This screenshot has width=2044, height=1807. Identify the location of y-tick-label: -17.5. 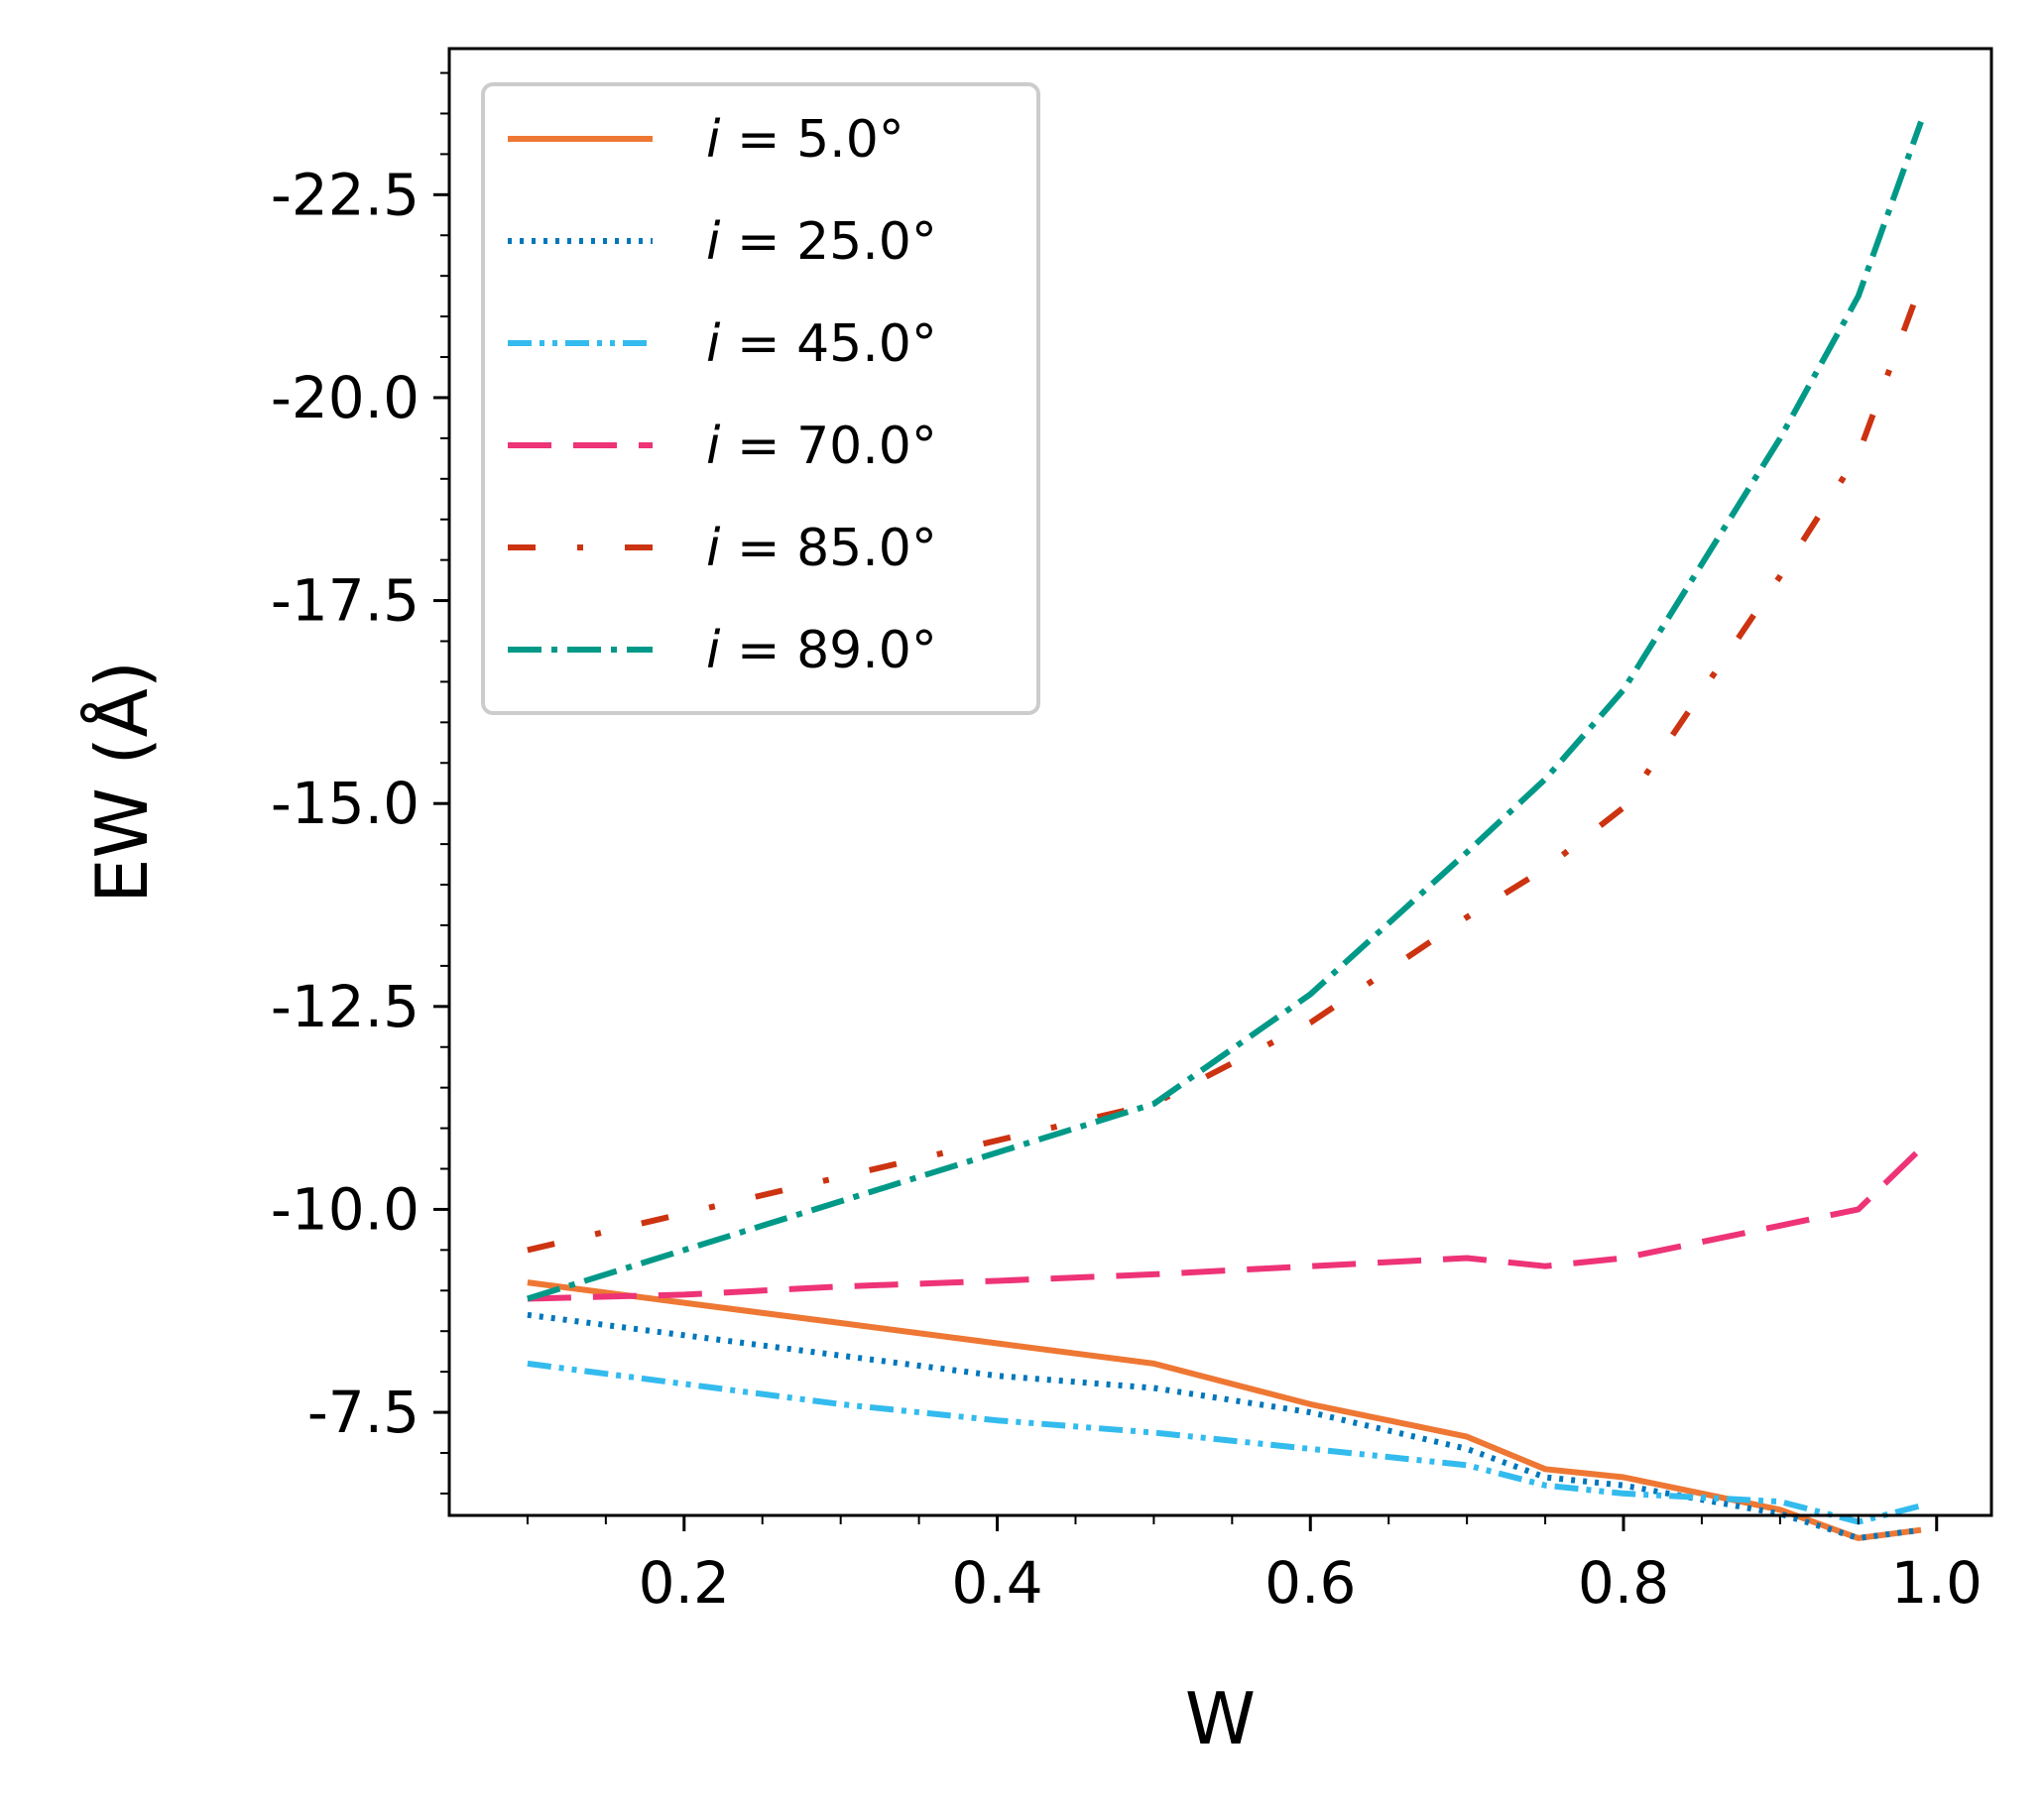
(345, 601).